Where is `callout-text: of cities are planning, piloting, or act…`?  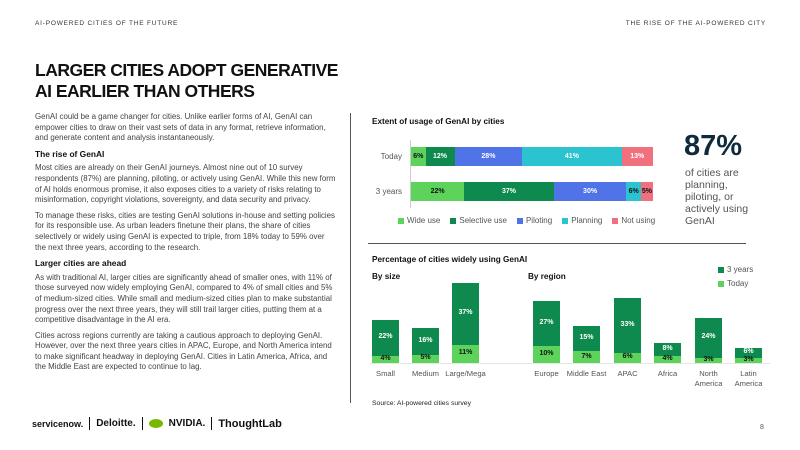
callout-text: of cities are planning, piloting, or act… is located at coordinates (717, 197).